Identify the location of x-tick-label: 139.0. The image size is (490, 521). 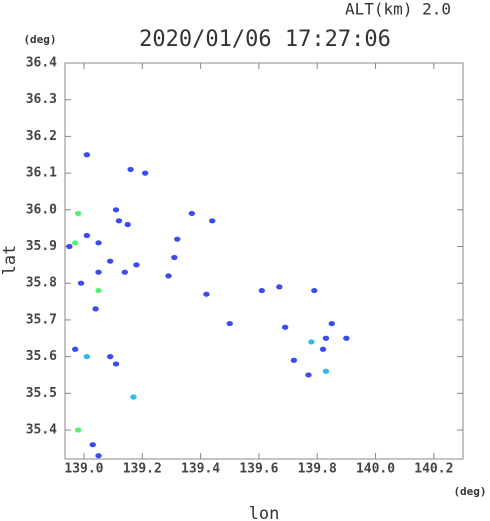
(83, 469).